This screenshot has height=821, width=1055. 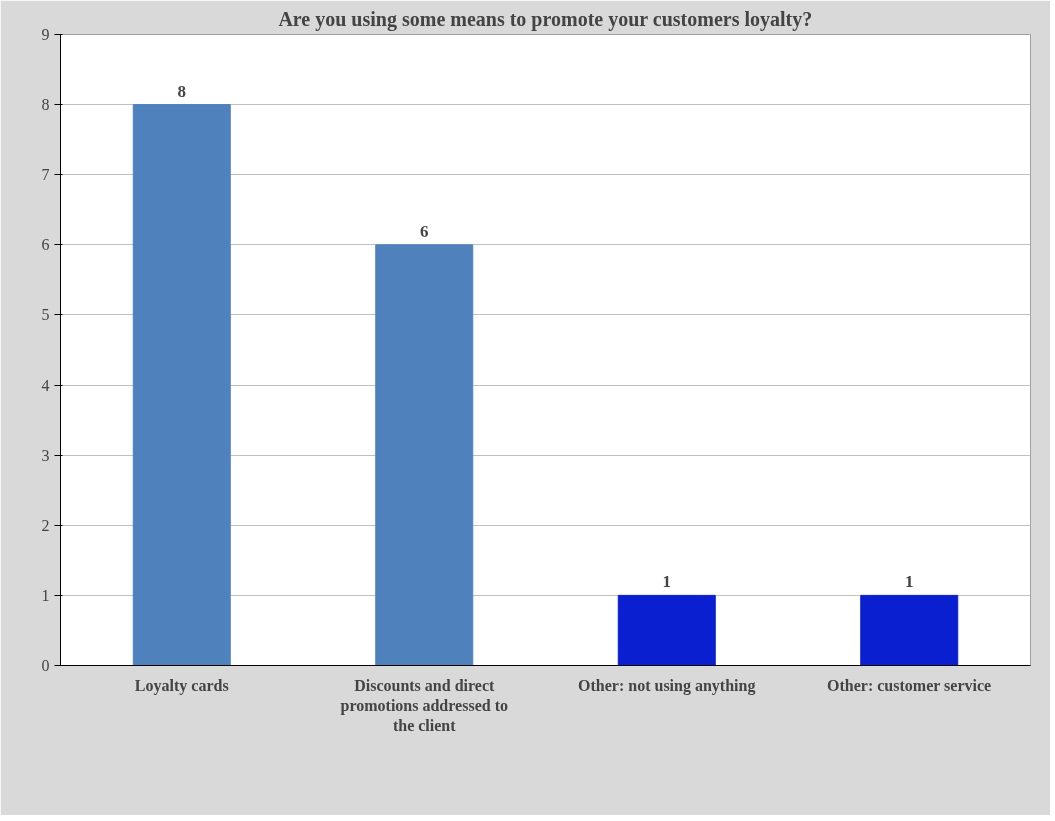 I want to click on x-tick-label: Other: customer service, so click(x=909, y=685).